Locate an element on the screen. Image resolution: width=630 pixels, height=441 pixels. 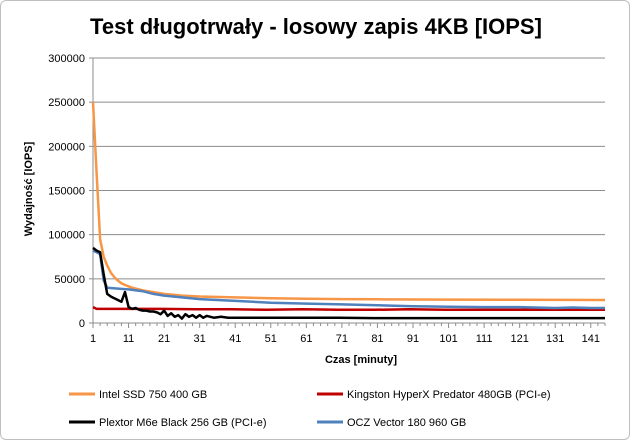
x-tick-label: 81 is located at coordinates (377, 339).